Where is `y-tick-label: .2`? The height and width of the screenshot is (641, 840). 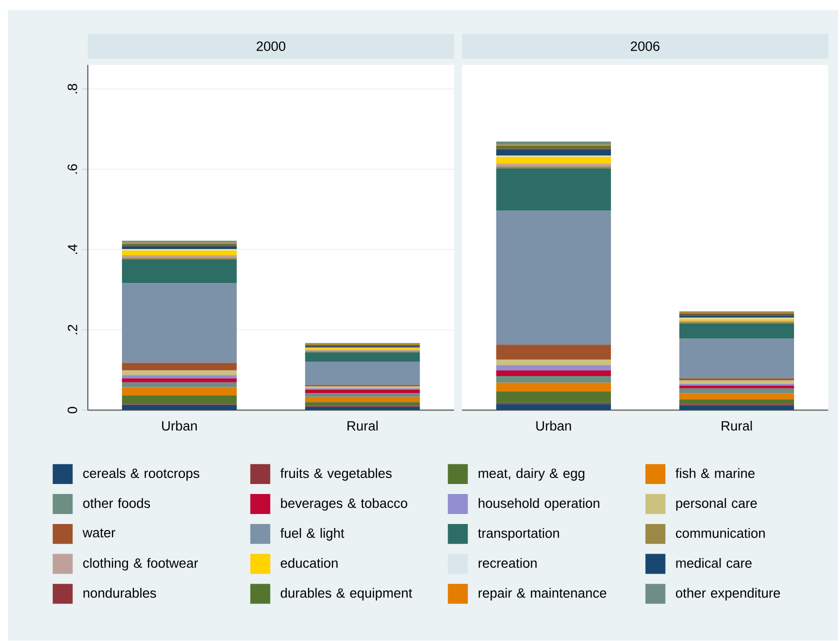 y-tick-label: .2 is located at coordinates (73, 329).